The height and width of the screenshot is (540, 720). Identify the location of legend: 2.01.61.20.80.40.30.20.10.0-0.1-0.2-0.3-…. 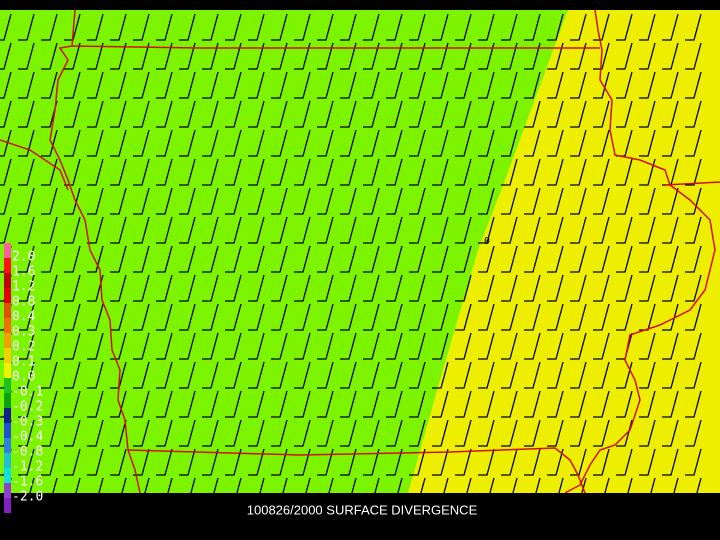
(23, 378).